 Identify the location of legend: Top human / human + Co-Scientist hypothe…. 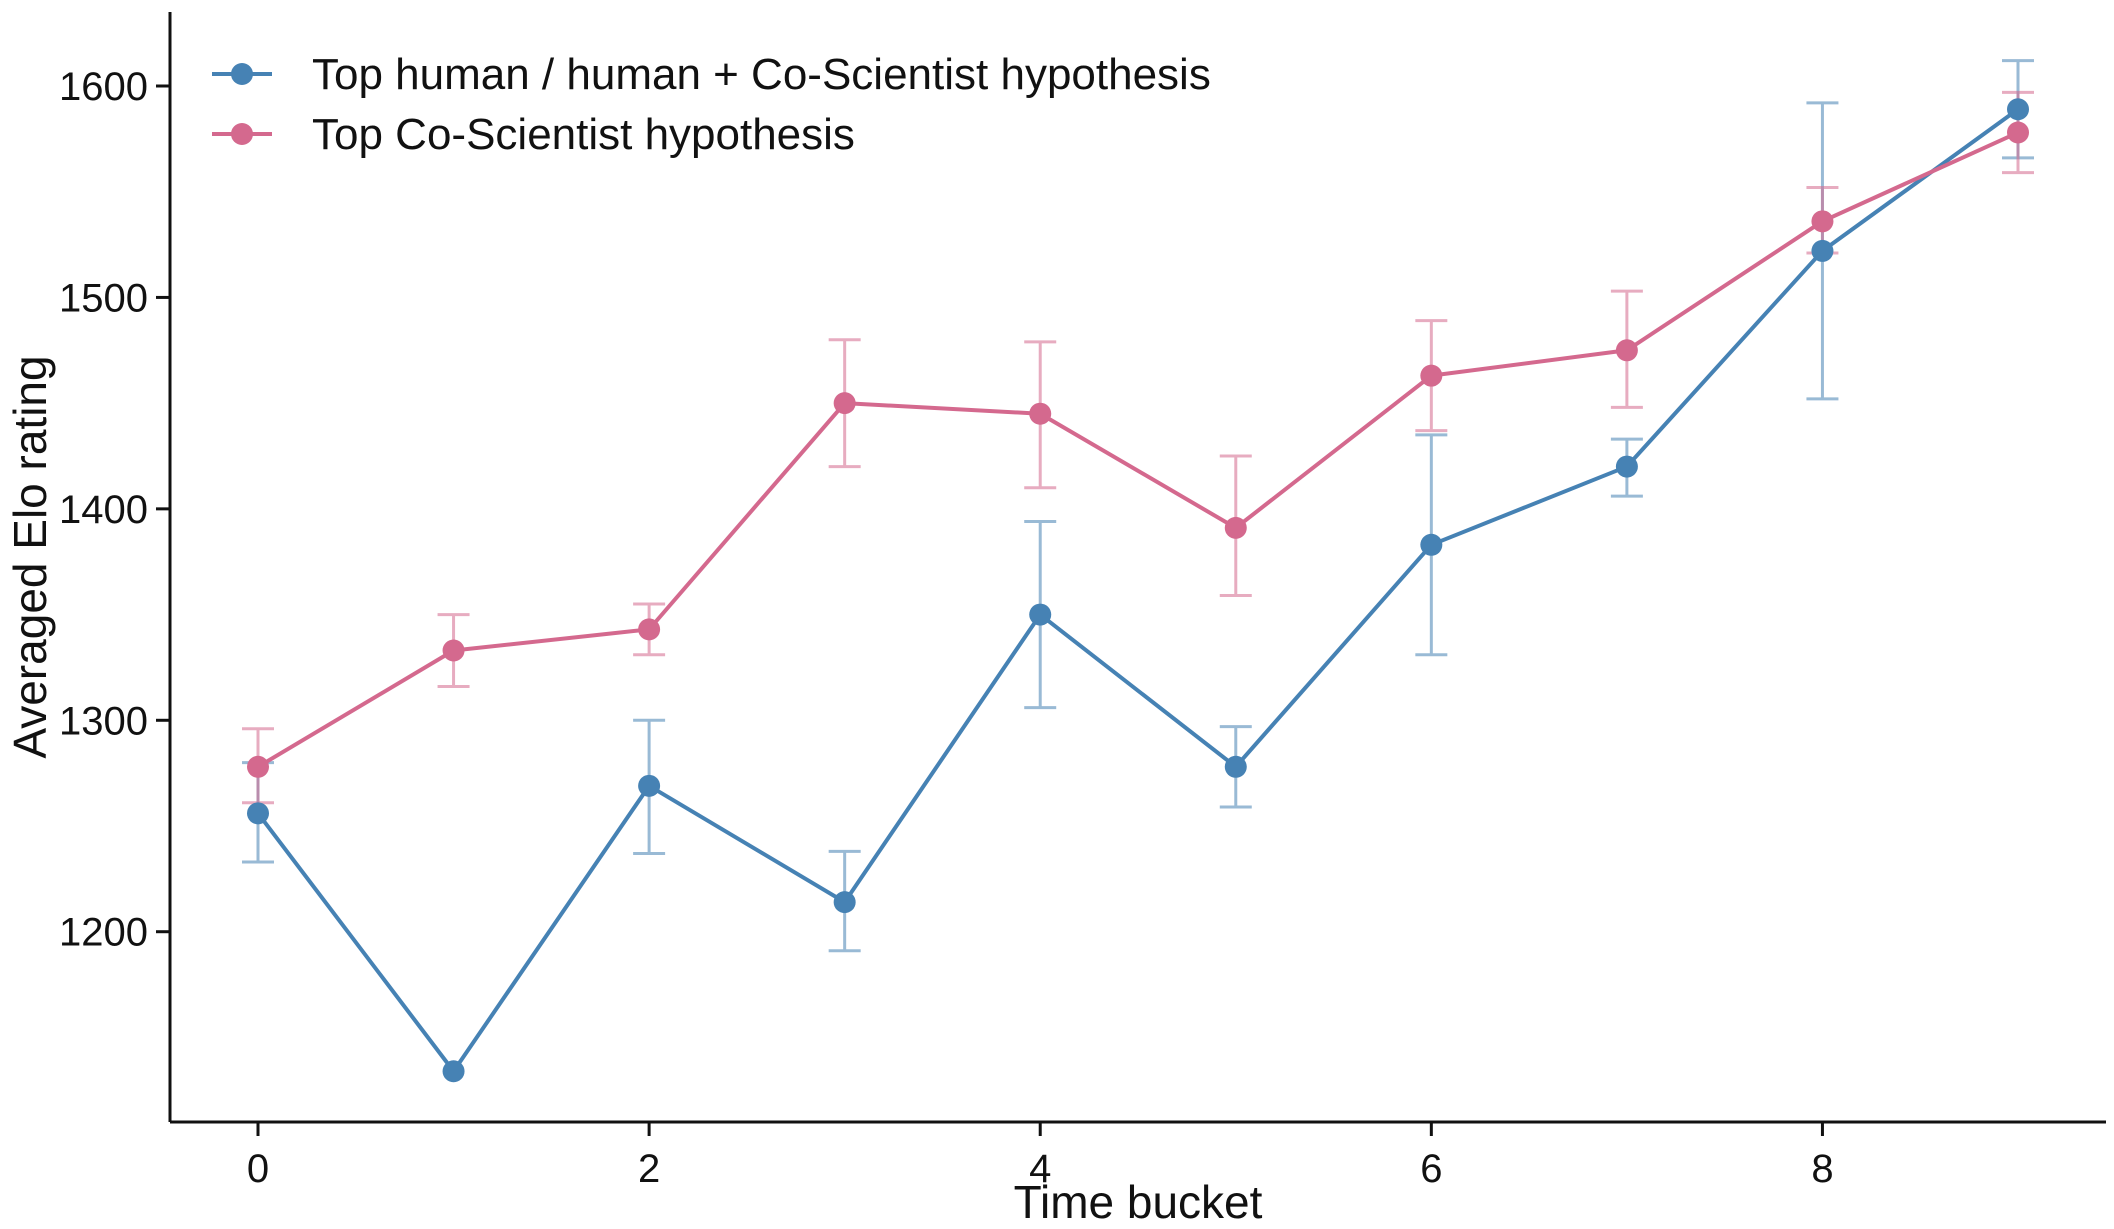
(711, 104).